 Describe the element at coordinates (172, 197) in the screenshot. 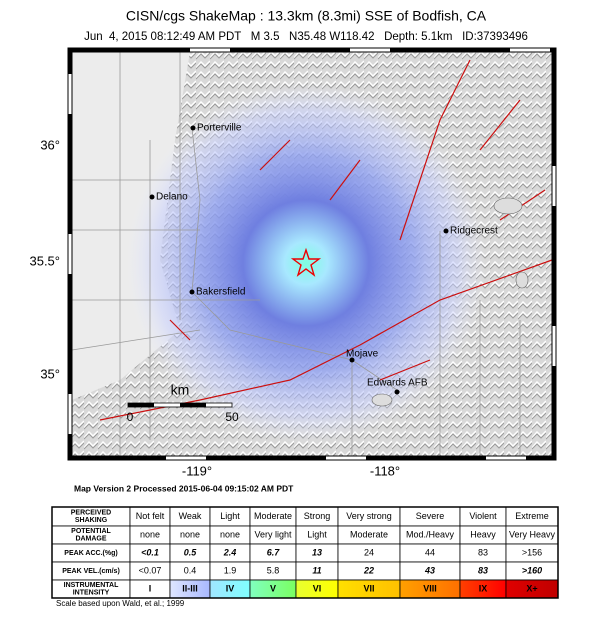

I see `city-label: Delano` at that location.